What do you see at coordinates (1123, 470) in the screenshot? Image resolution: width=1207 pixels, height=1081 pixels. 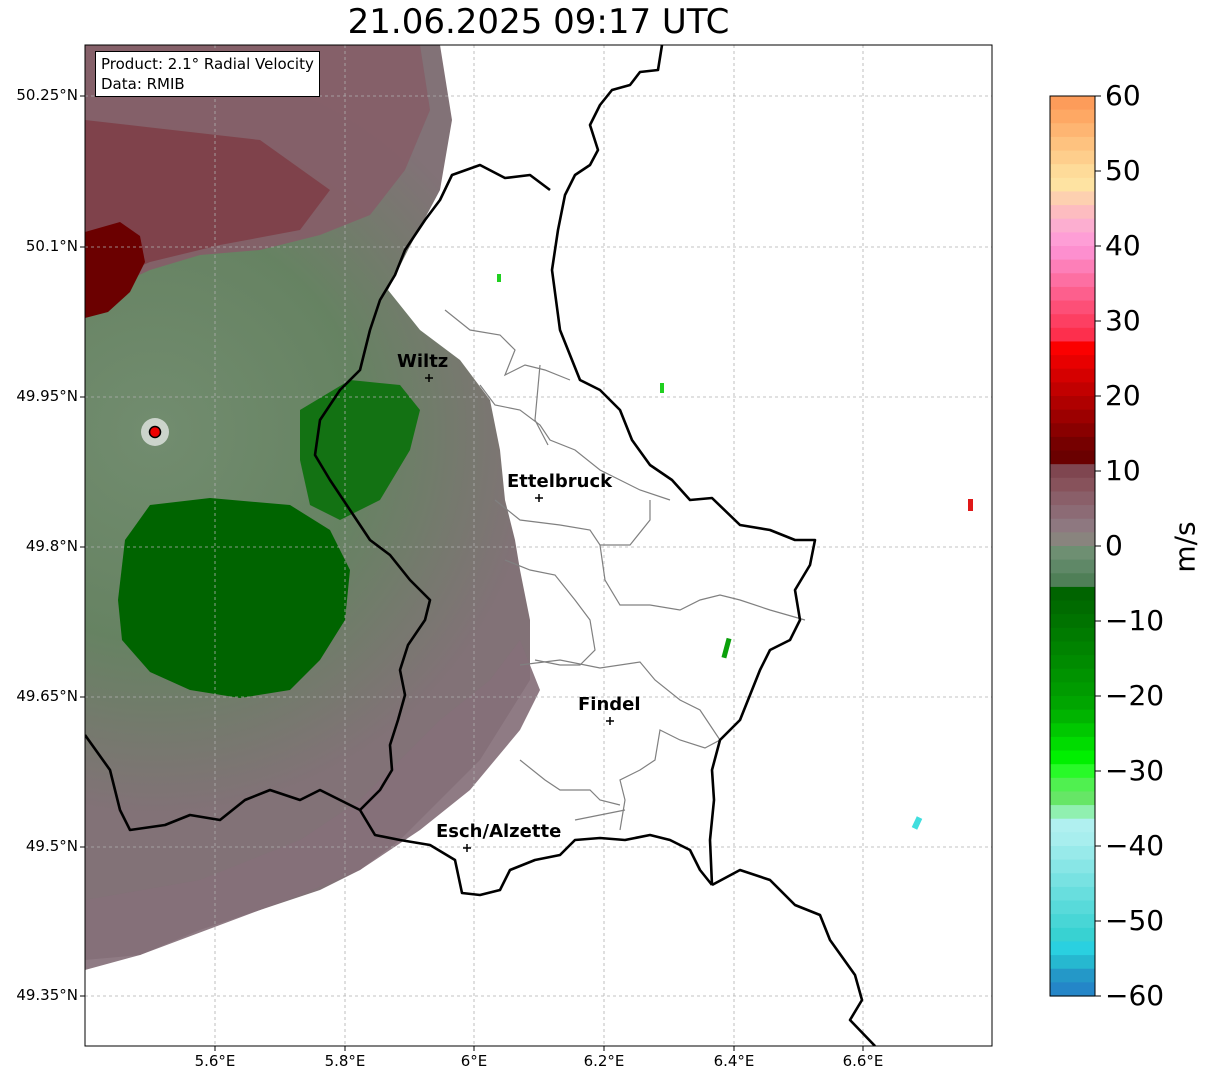 I see `colorbar-tick-label: 10` at bounding box center [1123, 470].